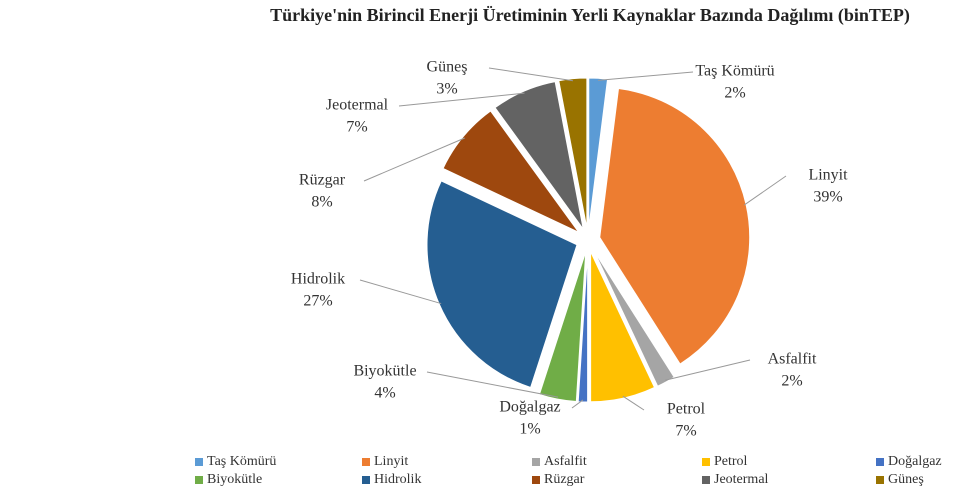 The image size is (963, 498). I want to click on slice-label: Hidrolik, so click(318, 279).